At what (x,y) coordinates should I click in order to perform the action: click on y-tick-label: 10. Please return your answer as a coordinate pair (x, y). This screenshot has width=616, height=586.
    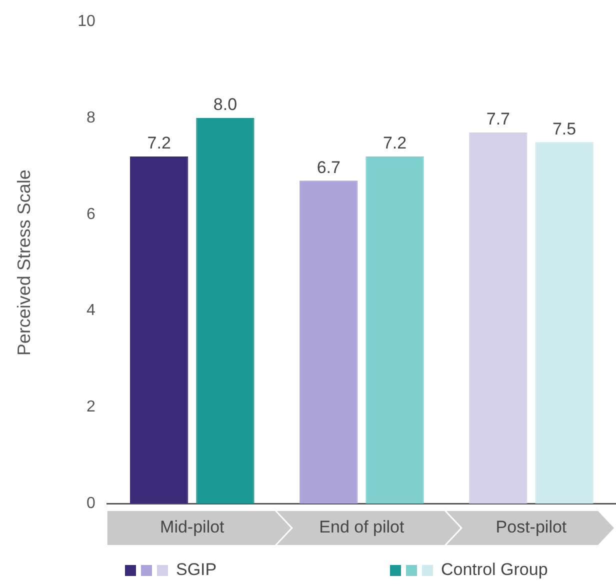
    Looking at the image, I should click on (87, 21).